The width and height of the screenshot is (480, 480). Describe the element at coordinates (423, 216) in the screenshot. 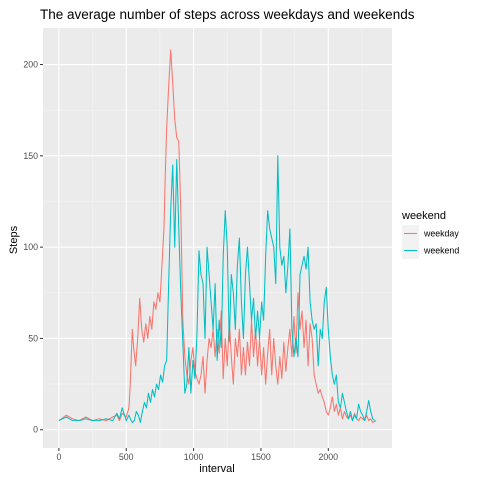

I see `legend-title: weekend` at that location.